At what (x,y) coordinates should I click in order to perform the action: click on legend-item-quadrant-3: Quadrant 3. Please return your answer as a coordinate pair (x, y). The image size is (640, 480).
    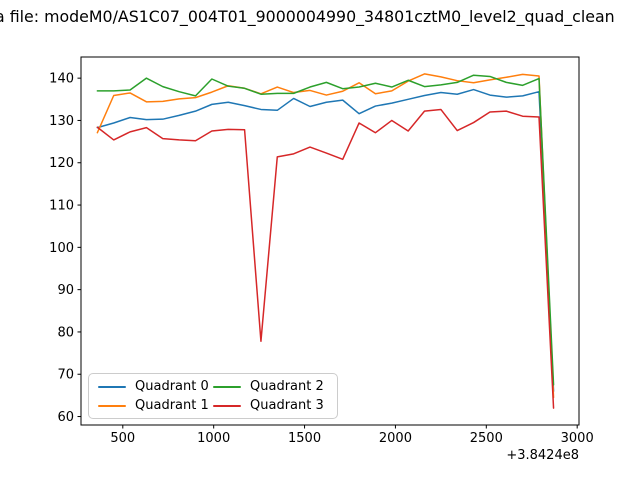
    Looking at the image, I should click on (270, 405).